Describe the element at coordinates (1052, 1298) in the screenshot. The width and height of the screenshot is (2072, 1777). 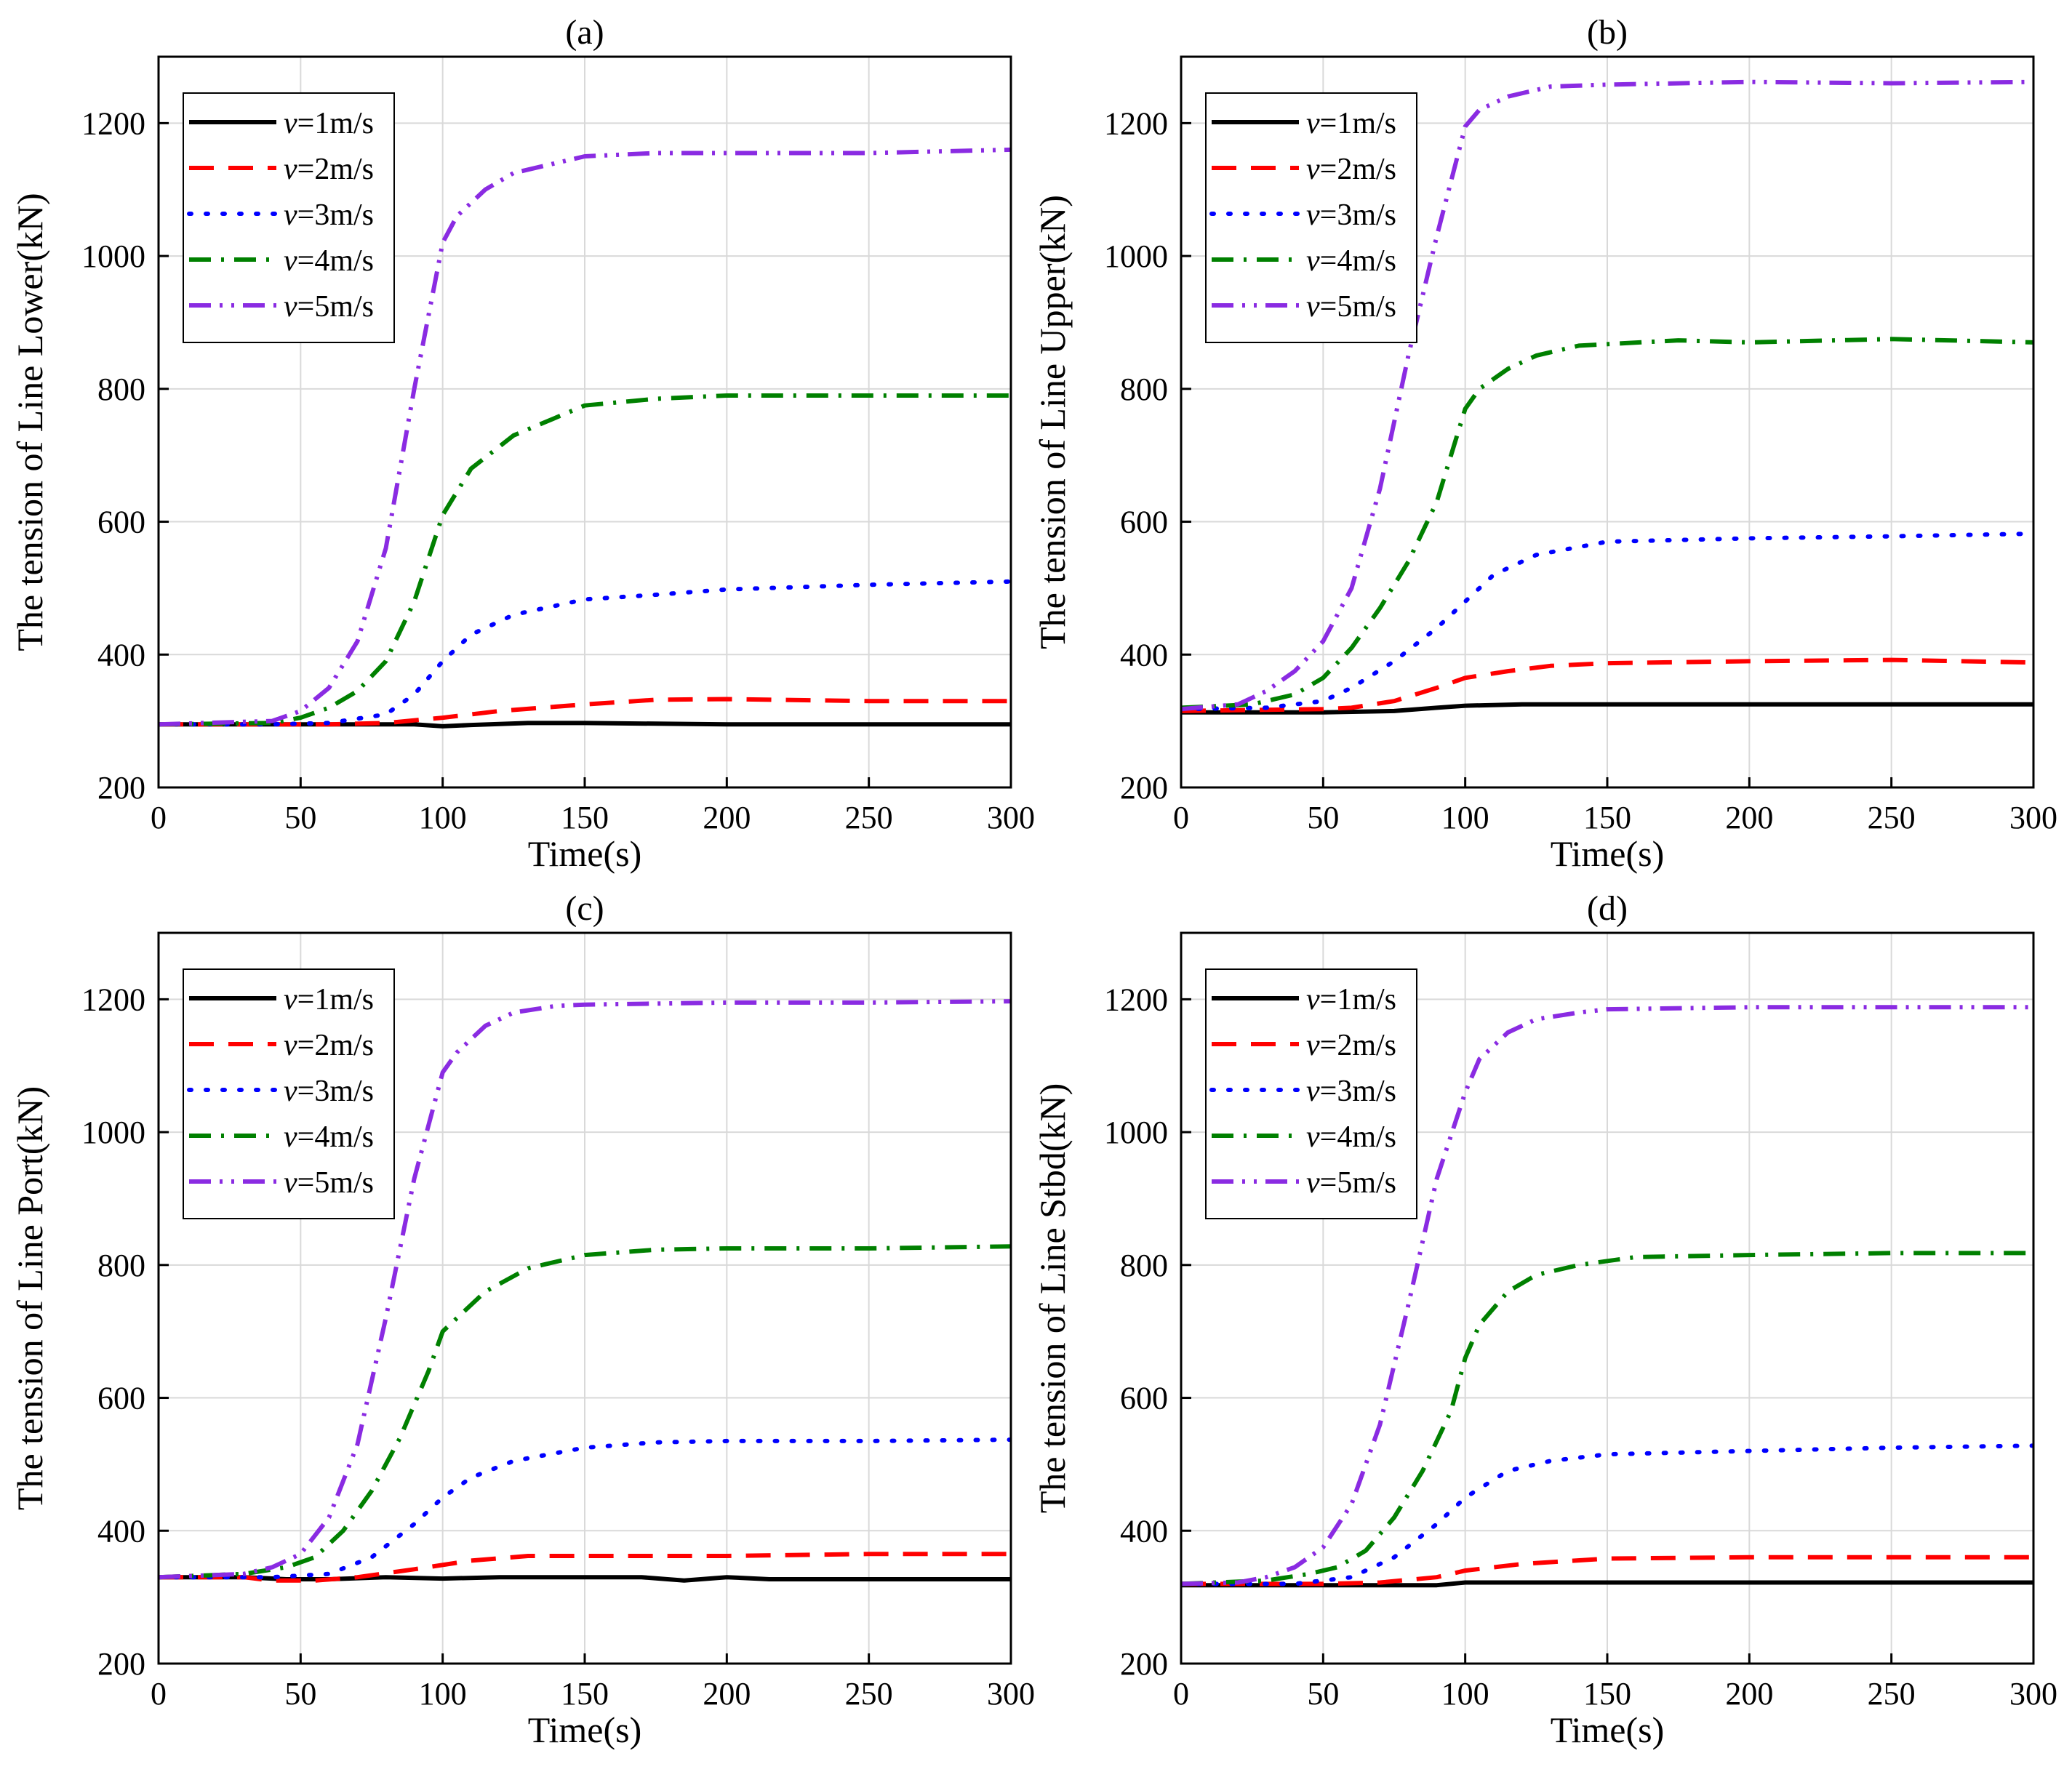
I see `y-axis-title: The tension of Line Stbd(kN)` at that location.